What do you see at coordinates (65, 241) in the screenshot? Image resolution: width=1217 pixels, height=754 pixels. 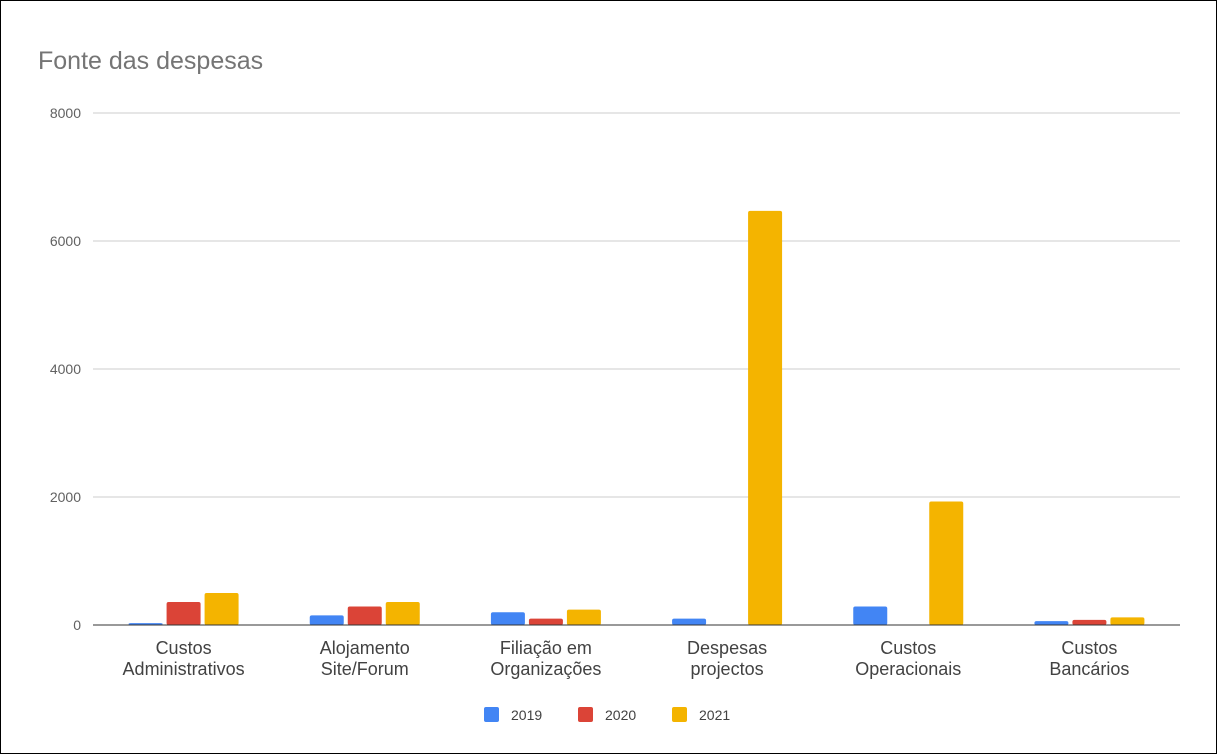 I see `y-tick-label: 6000` at bounding box center [65, 241].